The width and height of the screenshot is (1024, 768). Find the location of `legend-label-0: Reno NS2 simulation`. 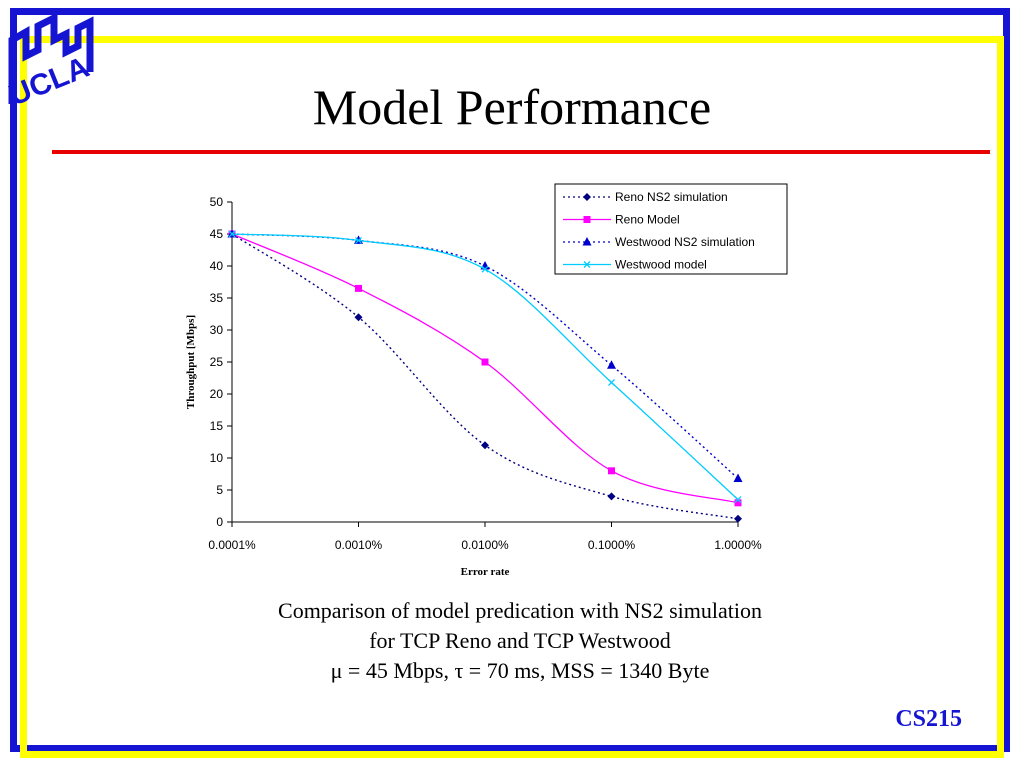

legend-label-0: Reno NS2 simulation is located at coordinates (671, 197).